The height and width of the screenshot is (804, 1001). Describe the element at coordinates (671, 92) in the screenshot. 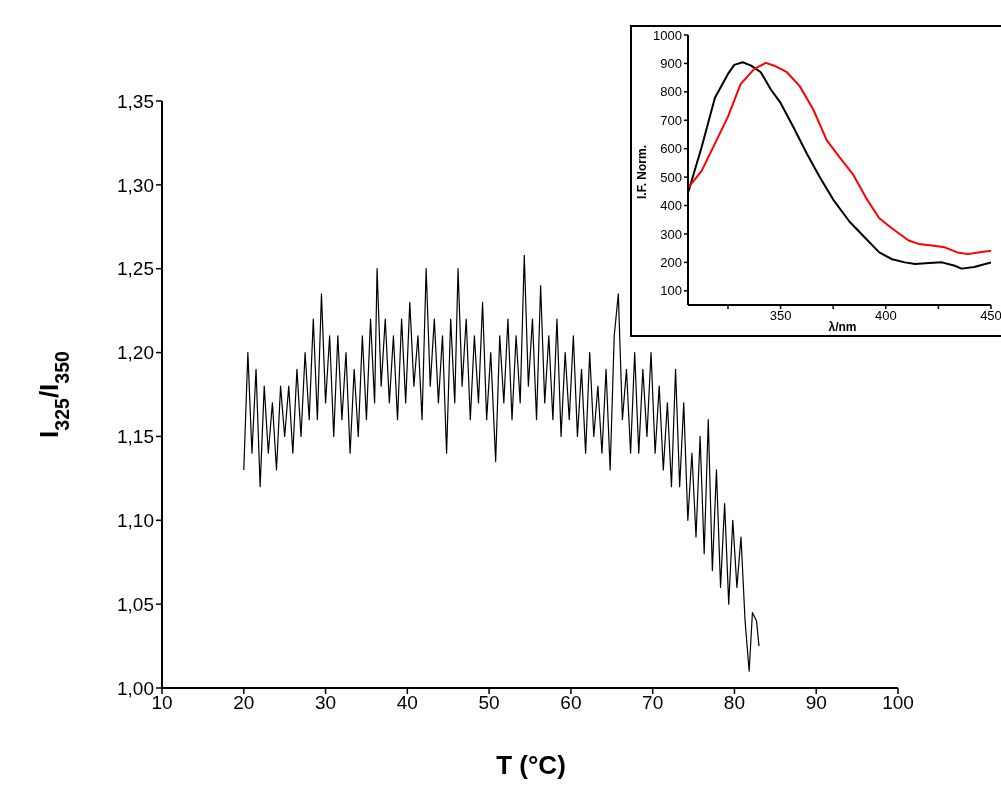

I see `y-tick-label: 800` at that location.